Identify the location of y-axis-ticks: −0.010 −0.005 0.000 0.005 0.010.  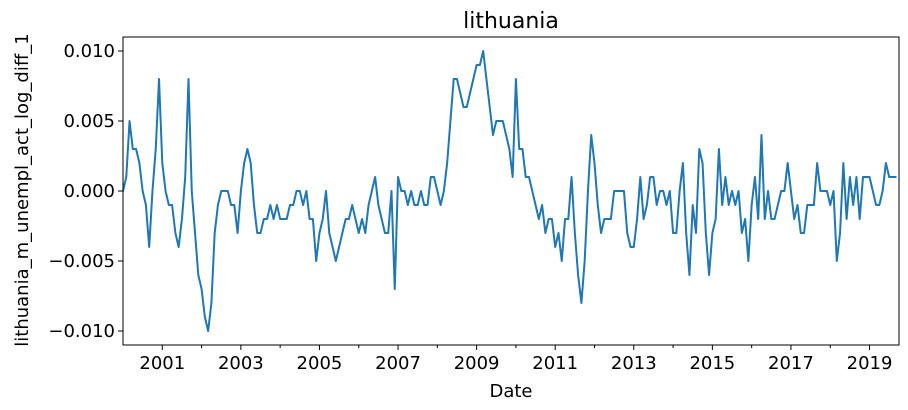
(85, 191).